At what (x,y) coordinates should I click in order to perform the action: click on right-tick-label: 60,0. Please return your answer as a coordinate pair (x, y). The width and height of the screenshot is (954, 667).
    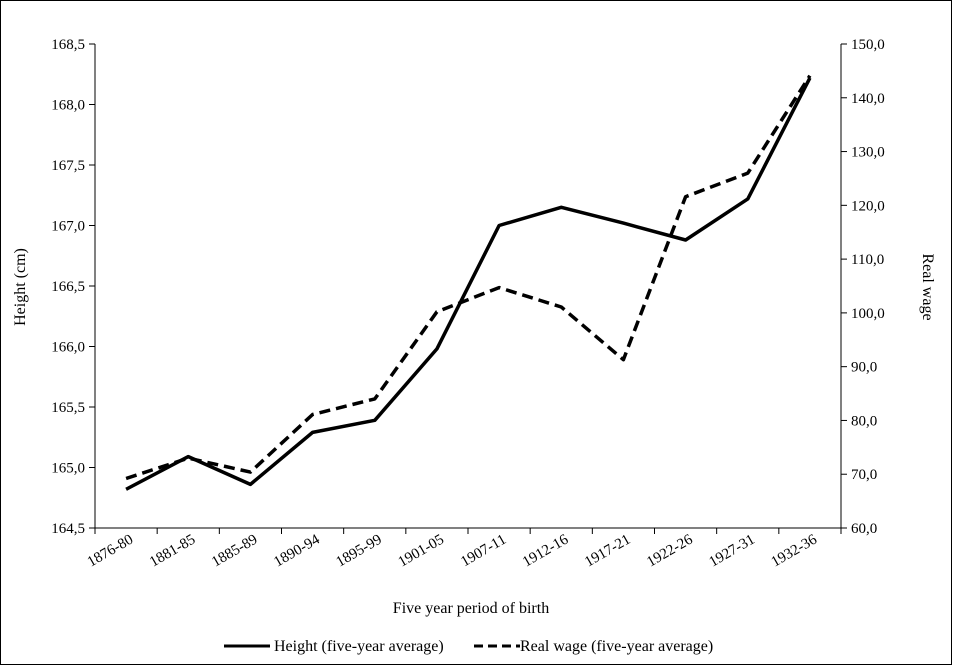
    Looking at the image, I should click on (864, 529).